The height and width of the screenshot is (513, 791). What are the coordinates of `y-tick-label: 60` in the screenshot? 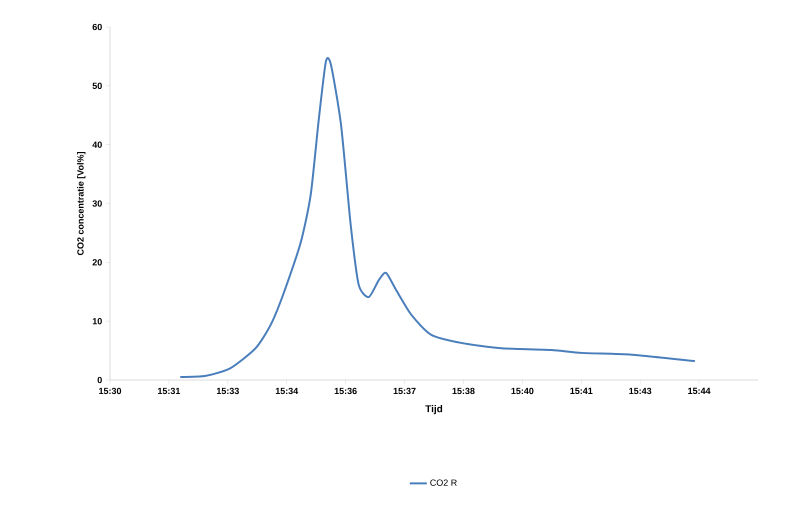 It's located at (97, 27).